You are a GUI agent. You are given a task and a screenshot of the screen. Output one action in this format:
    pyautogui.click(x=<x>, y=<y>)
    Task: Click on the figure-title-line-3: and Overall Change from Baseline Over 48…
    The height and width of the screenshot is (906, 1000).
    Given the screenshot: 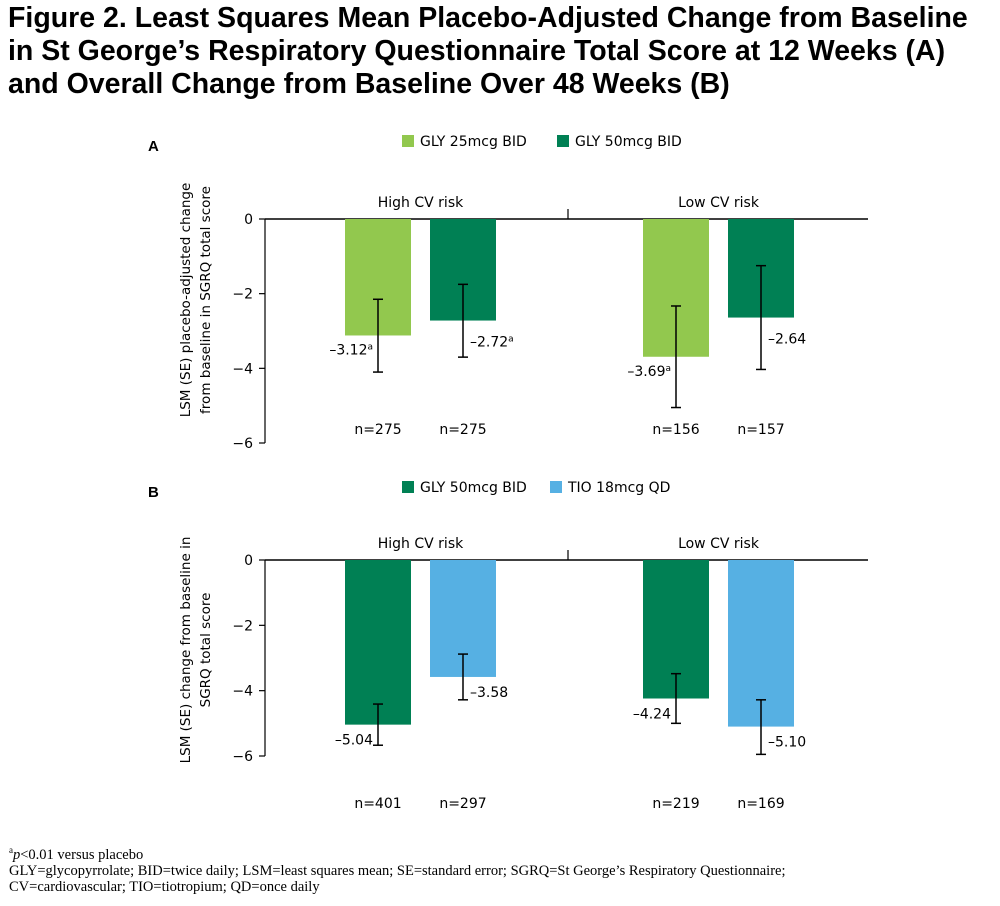 What is the action you would take?
    pyautogui.click(x=369, y=84)
    